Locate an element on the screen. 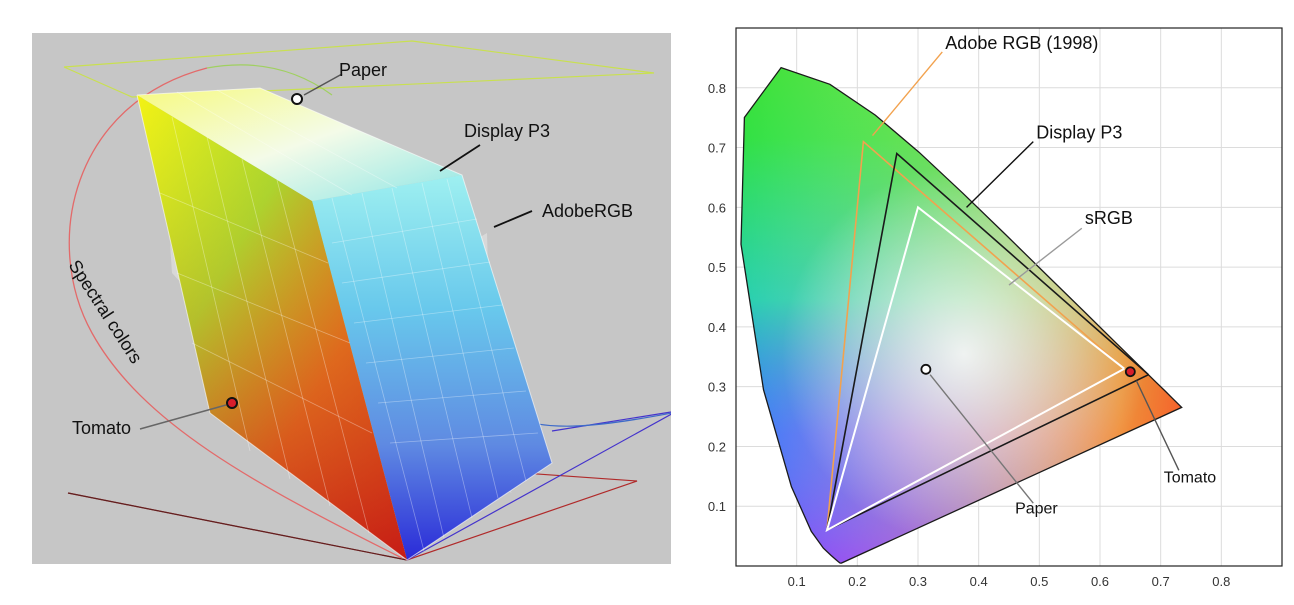 Image resolution: width=1294 pixels, height=605 pixels. paper-leader is located at coordinates (981, 439).